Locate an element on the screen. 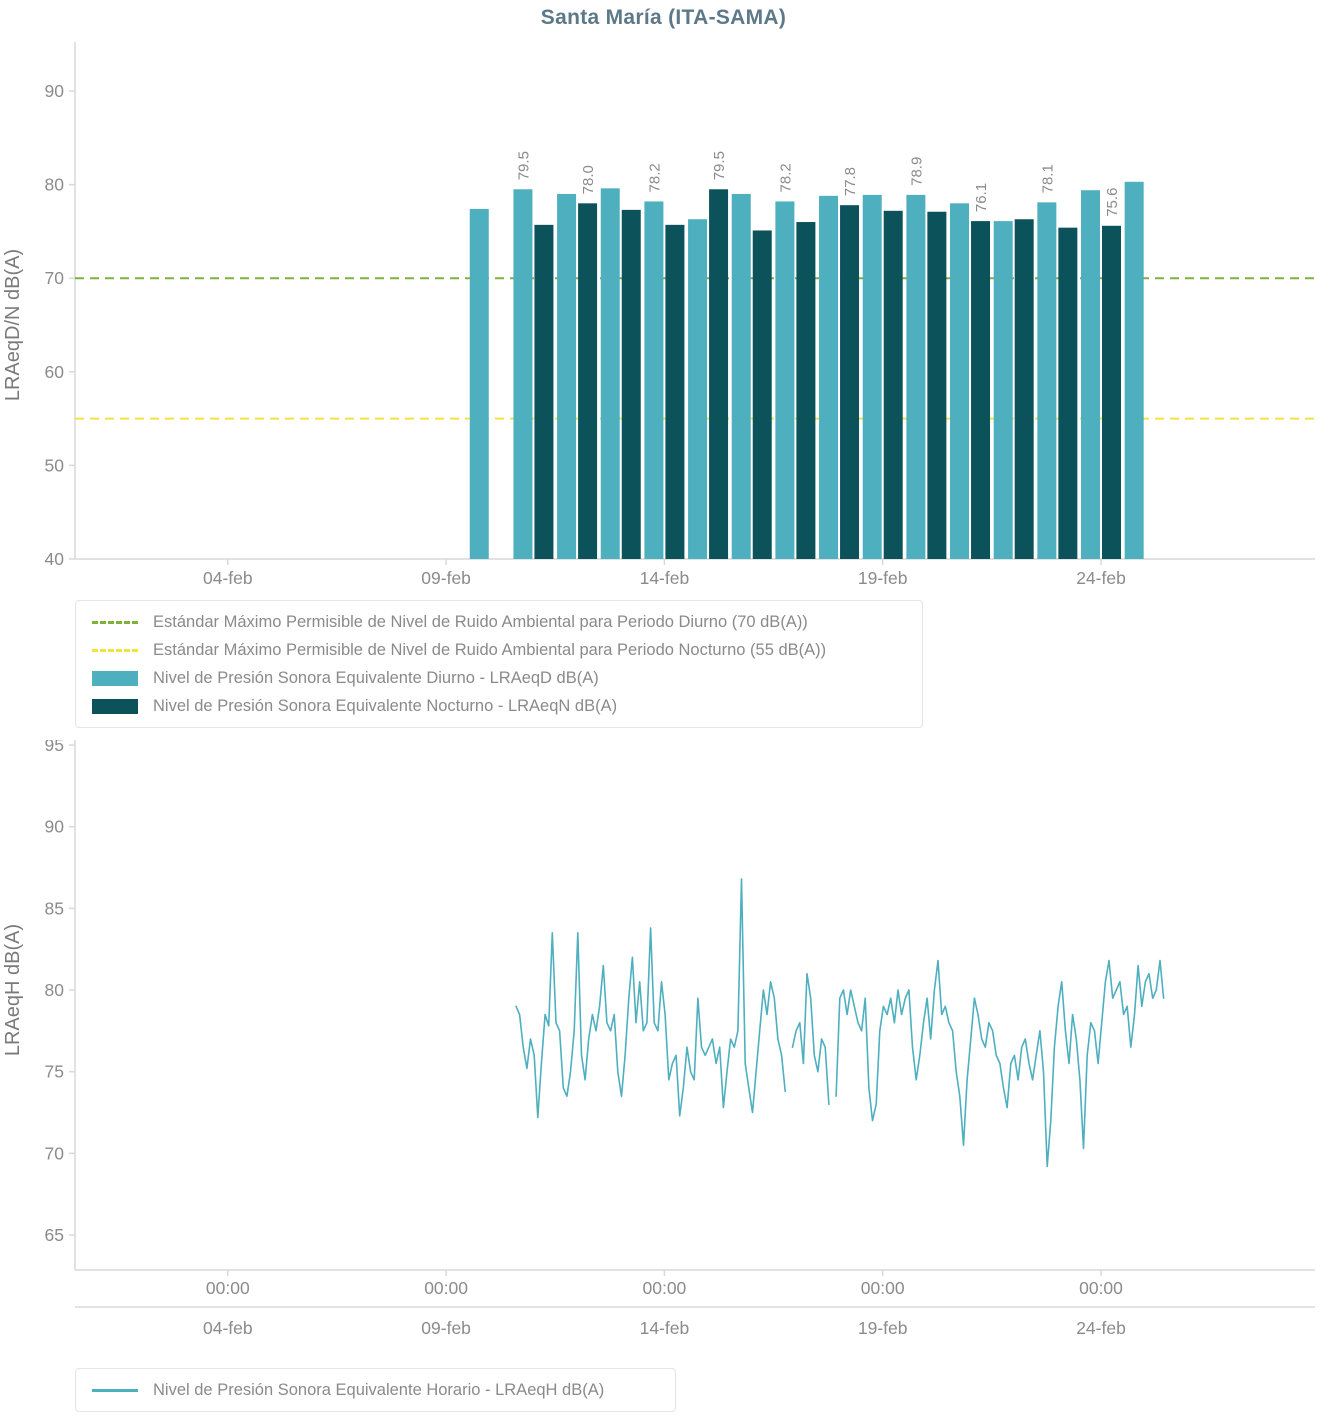  bar-nocturno-12-feb is located at coordinates (588, 381).